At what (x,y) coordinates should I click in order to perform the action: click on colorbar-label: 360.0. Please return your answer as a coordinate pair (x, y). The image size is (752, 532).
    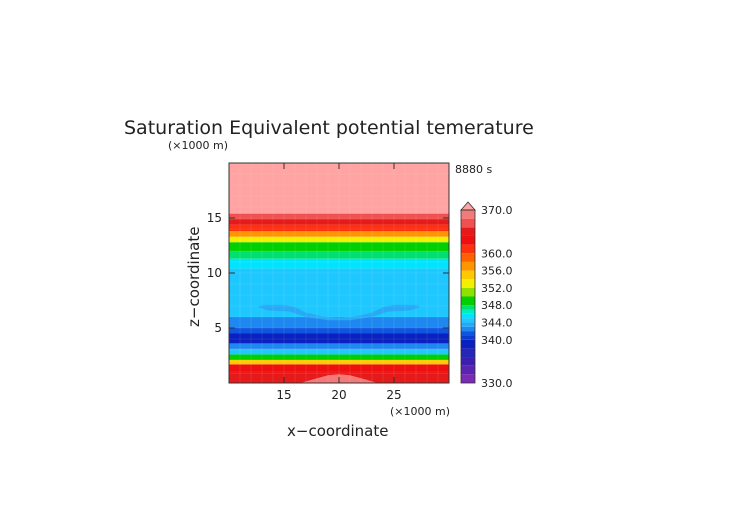
    Looking at the image, I should click on (497, 253).